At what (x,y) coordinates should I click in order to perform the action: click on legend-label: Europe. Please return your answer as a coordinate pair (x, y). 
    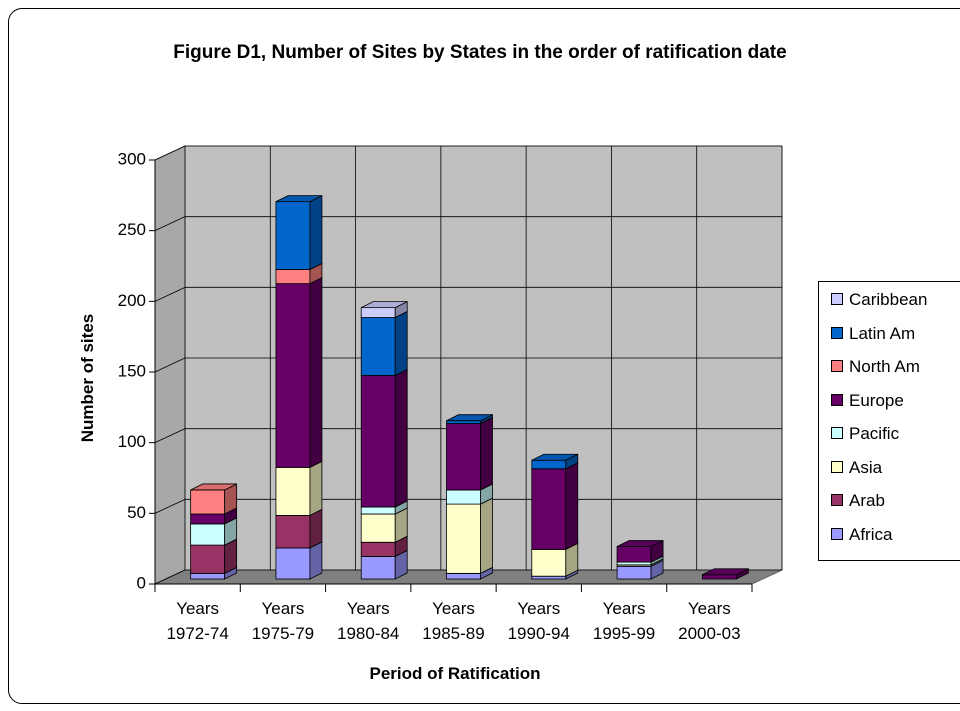
    Looking at the image, I should click on (876, 400).